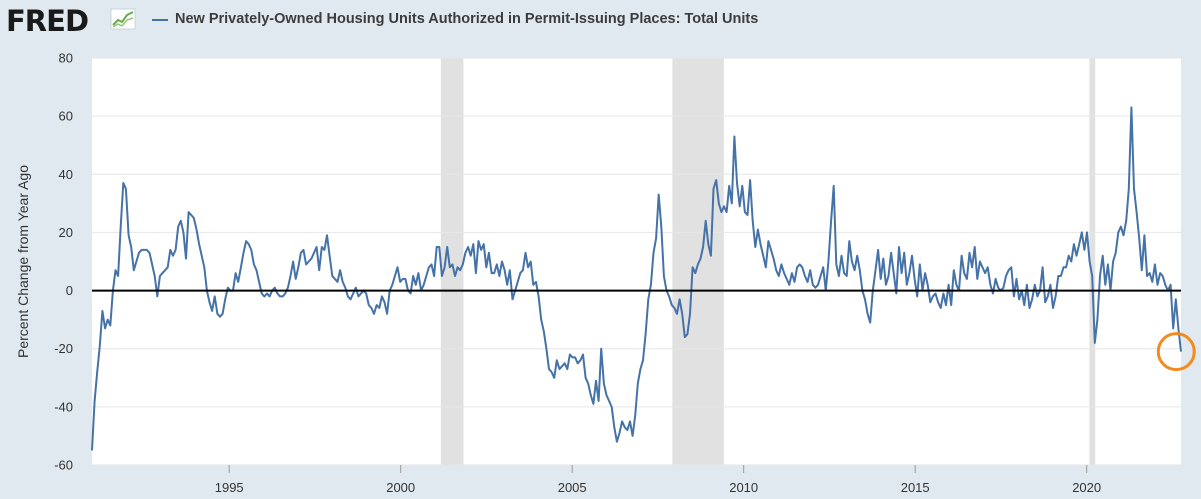  Describe the element at coordinates (66, 174) in the screenshot. I see `y-tick-label: 40` at that location.